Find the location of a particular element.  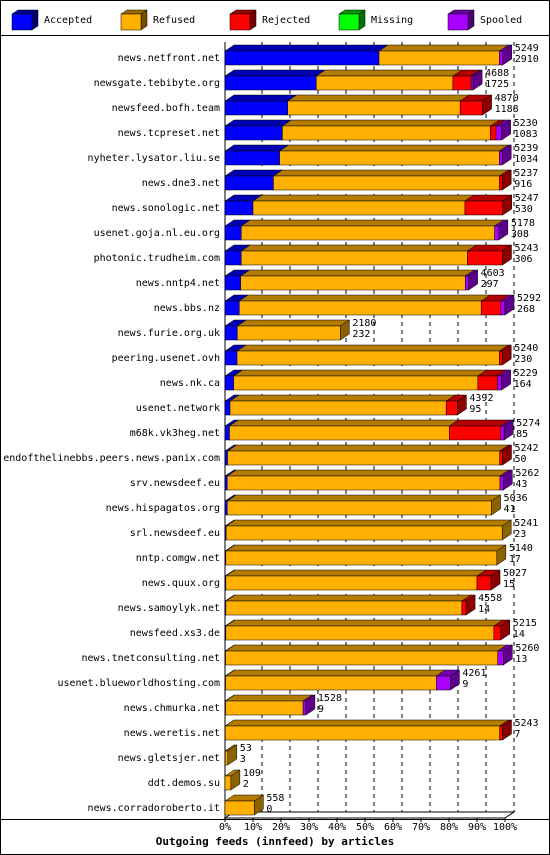

x-tick-label: 40% is located at coordinates (337, 827).